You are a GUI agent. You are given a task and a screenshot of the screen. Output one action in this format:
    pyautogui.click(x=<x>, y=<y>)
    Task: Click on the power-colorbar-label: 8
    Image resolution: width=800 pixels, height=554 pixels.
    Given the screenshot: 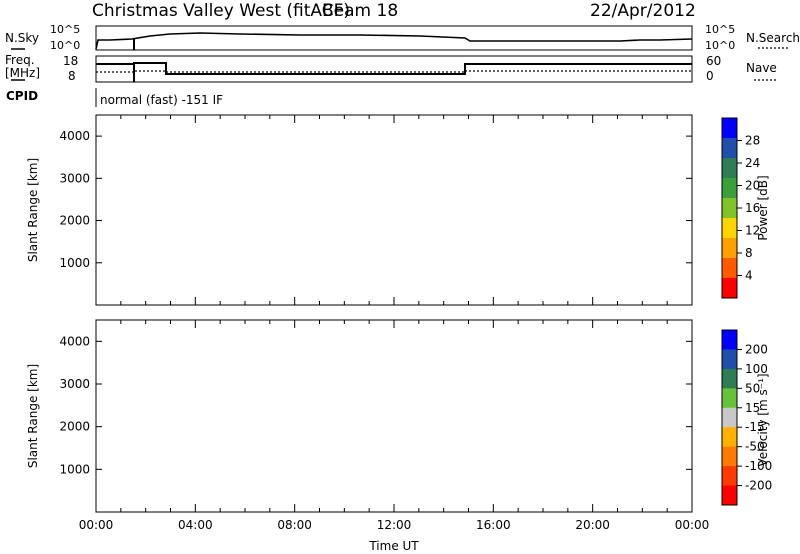 What is the action you would take?
    pyautogui.click(x=749, y=253)
    